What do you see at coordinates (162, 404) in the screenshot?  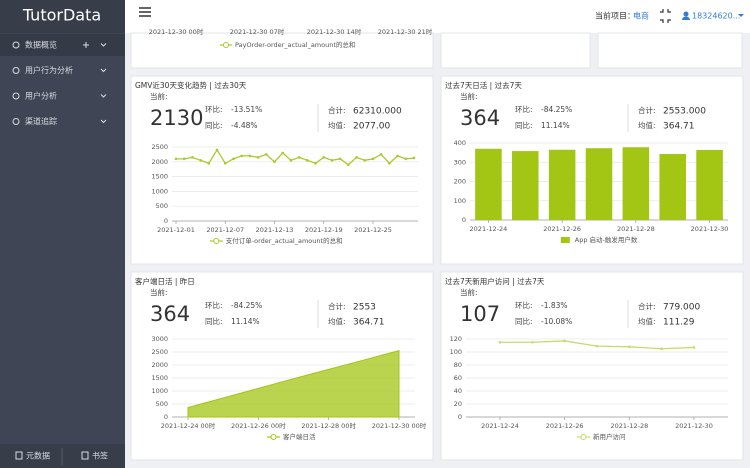 I see `y-tick-label: 500` at bounding box center [162, 404].